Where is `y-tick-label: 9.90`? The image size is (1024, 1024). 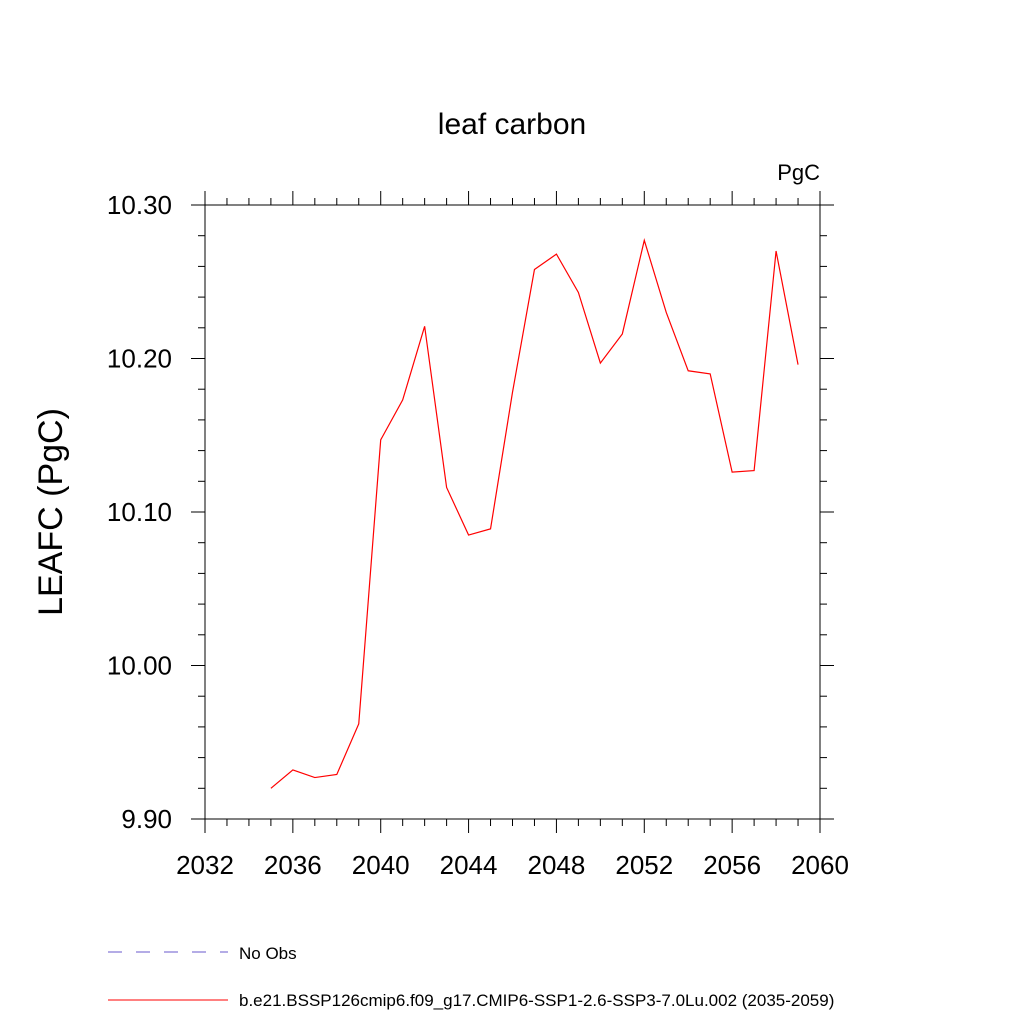
y-tick-label: 9.90 is located at coordinates (146, 819).